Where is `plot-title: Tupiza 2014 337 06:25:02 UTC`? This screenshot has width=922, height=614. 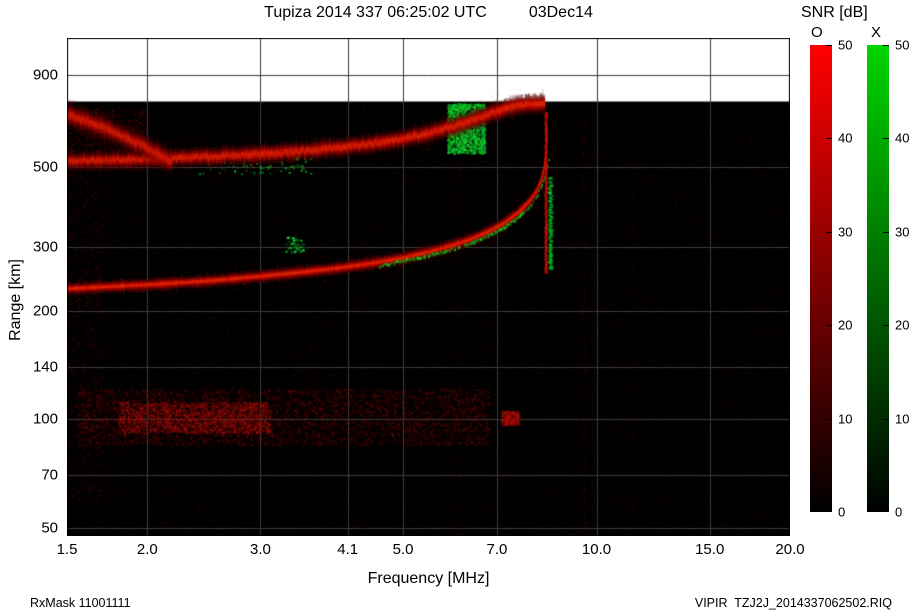 plot-title: Tupiza 2014 337 06:25:02 UTC is located at coordinates (375, 12).